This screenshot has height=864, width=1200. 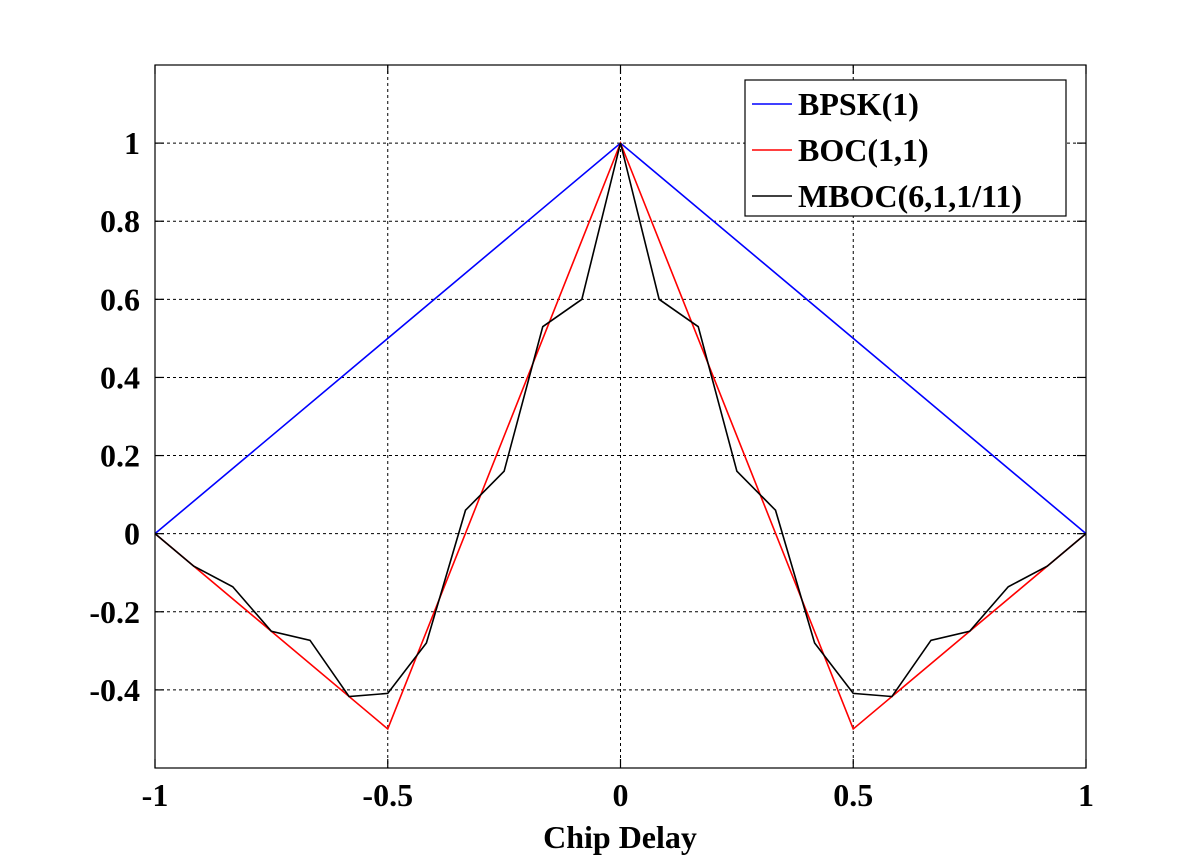 What do you see at coordinates (120, 456) in the screenshot?
I see `y-tick-label: 0.2` at bounding box center [120, 456].